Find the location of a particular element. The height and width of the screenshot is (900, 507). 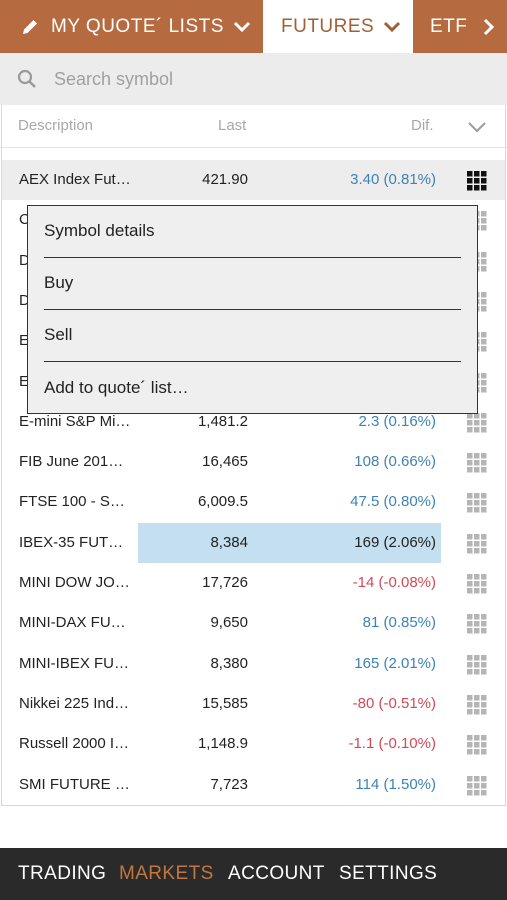

nav-markets: MARKETS is located at coordinates (166, 873).